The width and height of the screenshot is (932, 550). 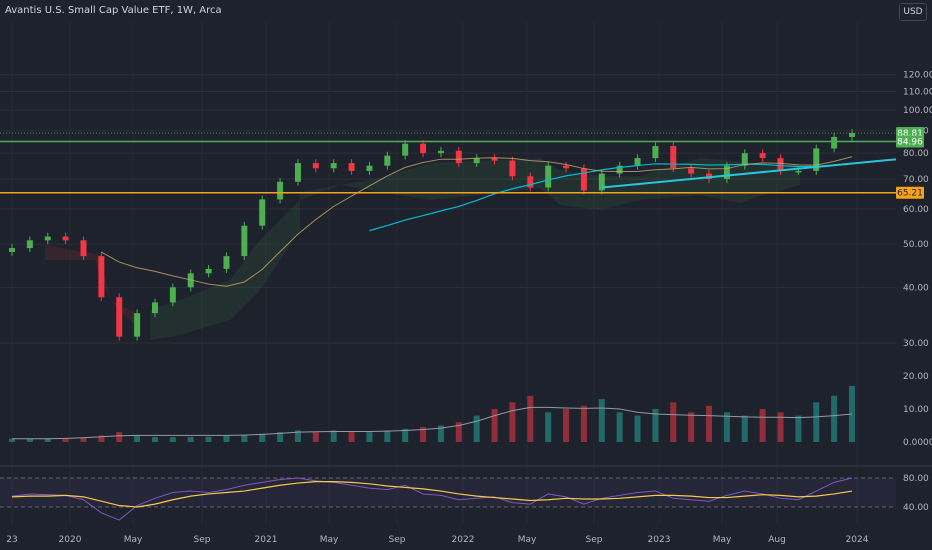 I want to click on x-tick-label: 2022, so click(x=463, y=540).